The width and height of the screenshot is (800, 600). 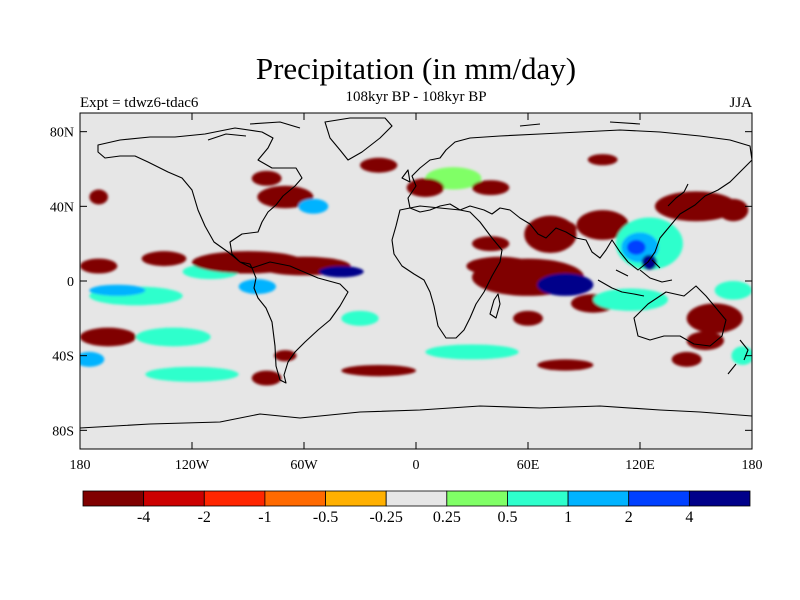 What do you see at coordinates (495, 306) in the screenshot?
I see `coast-madagascar` at bounding box center [495, 306].